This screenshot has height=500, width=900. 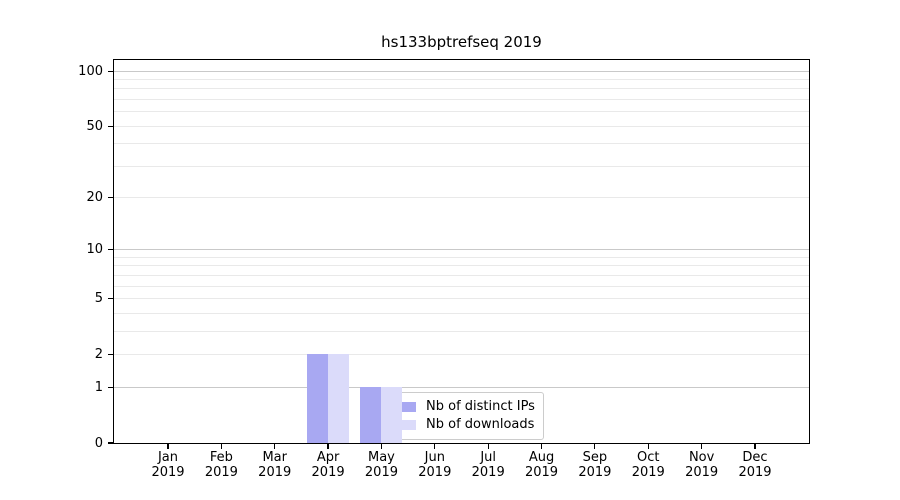 I want to click on bar-distinct-ips-may, so click(x=371, y=415).